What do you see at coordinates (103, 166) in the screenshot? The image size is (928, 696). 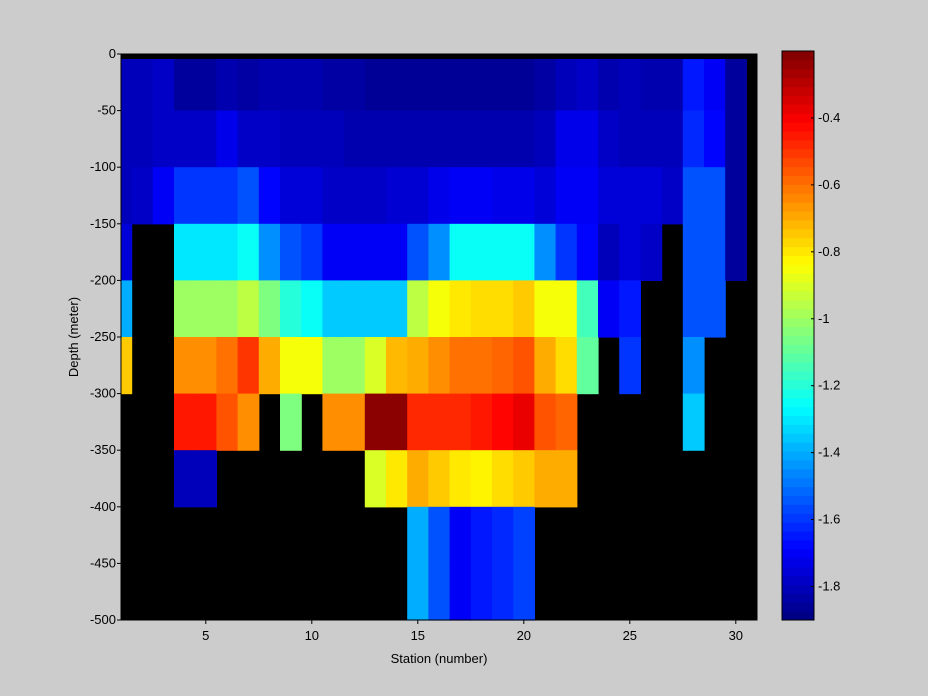 I see `y-tick-label: -100` at bounding box center [103, 166].